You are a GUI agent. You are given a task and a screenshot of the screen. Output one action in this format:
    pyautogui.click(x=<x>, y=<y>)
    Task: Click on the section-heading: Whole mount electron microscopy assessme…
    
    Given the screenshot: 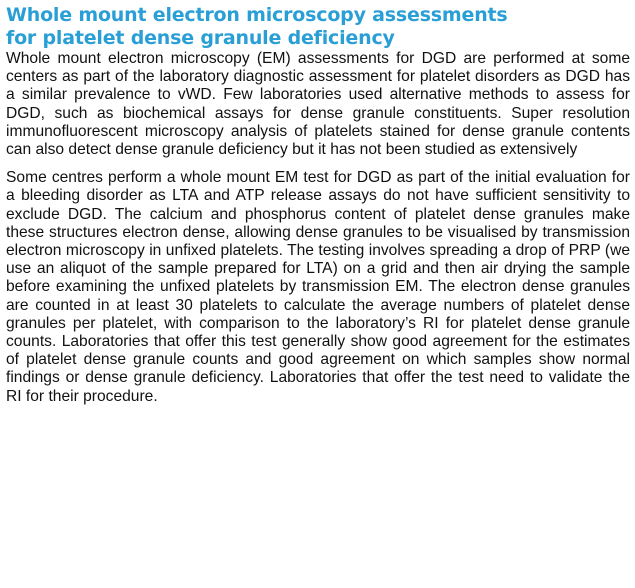 What is the action you would take?
    pyautogui.click(x=318, y=27)
    